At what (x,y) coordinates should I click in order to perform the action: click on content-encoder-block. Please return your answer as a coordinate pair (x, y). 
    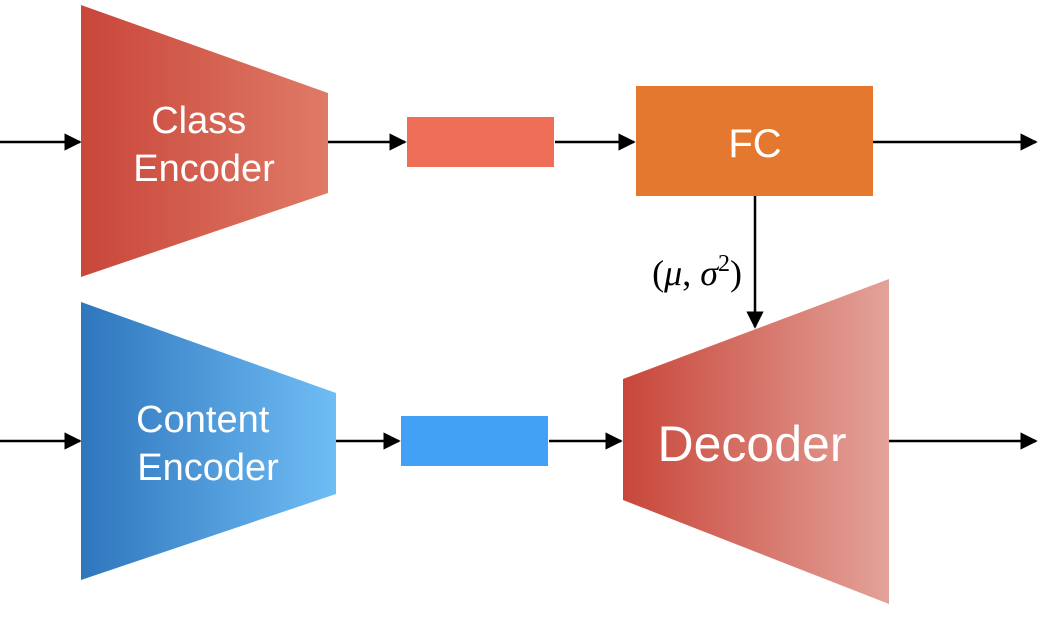
    Looking at the image, I should click on (208, 441).